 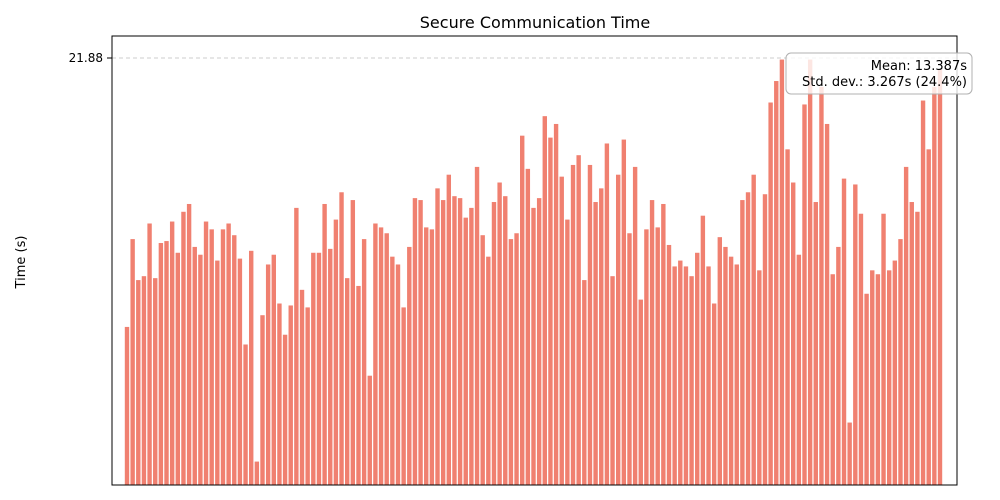 I want to click on stats-box: Mean: 13.387s Std. dev.: 3.267s (24.4%), so click(x=879, y=73).